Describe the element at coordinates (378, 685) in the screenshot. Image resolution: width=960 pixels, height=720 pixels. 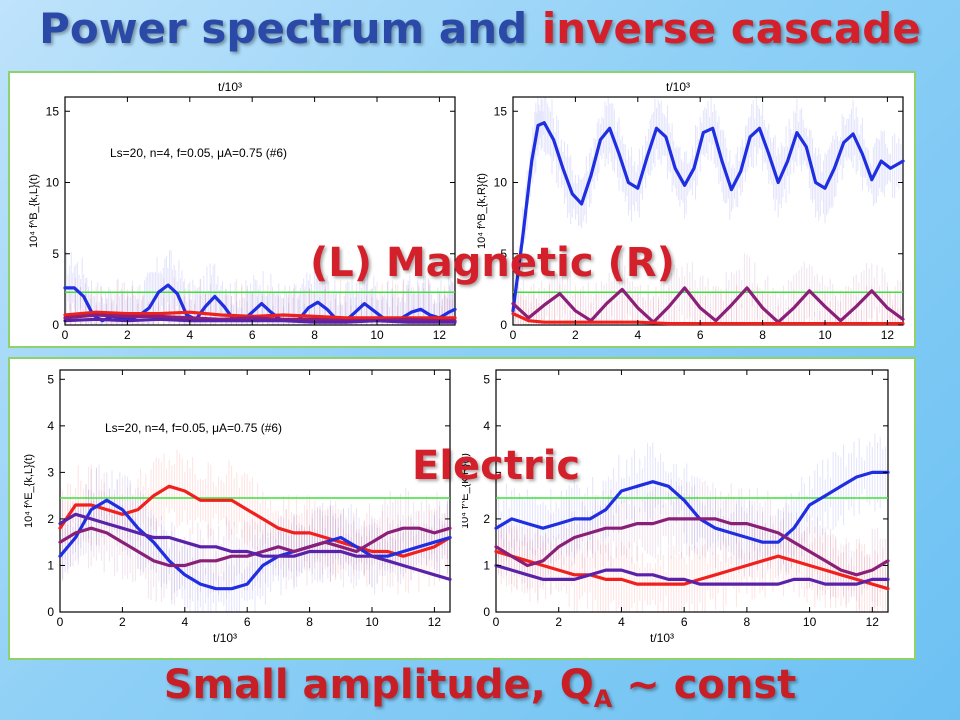
I see `footer-text1: Small amplitude, Q` at that location.